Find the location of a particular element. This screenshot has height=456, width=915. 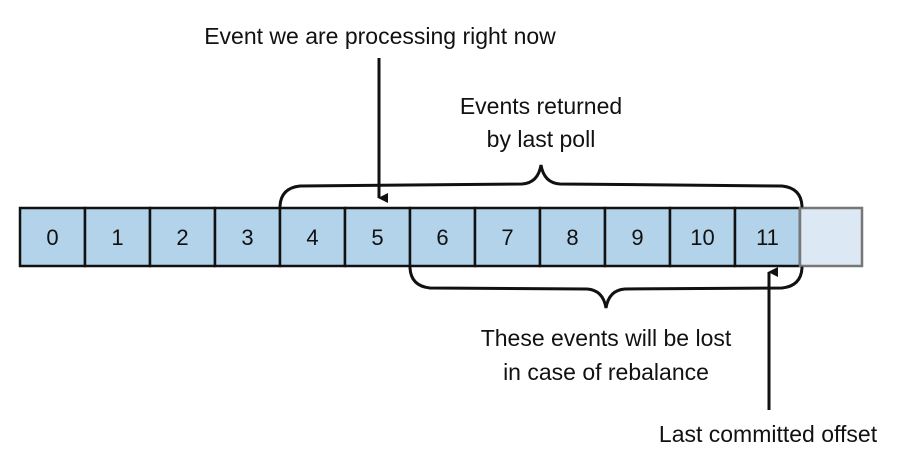

partition-log: 0 1 2 3 4 5 6 7 8 9 10 11 is located at coordinates (441, 237).